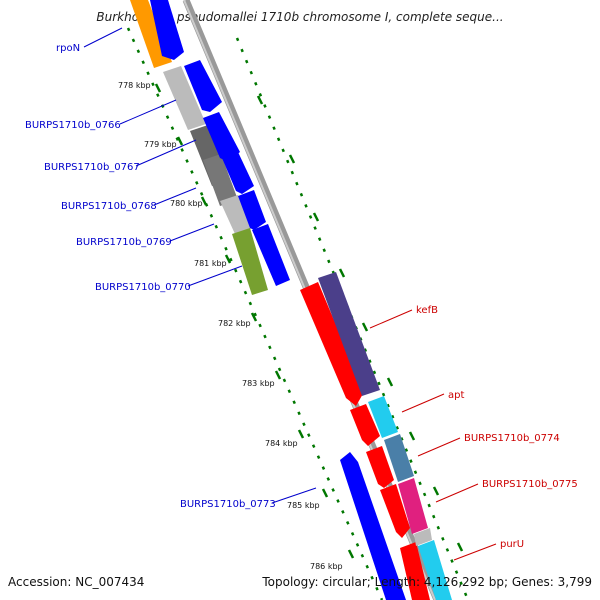 The height and width of the screenshot is (600, 600). What do you see at coordinates (109, 206) in the screenshot?
I see `gene-label-0768: BURPS1710b_0768` at bounding box center [109, 206].